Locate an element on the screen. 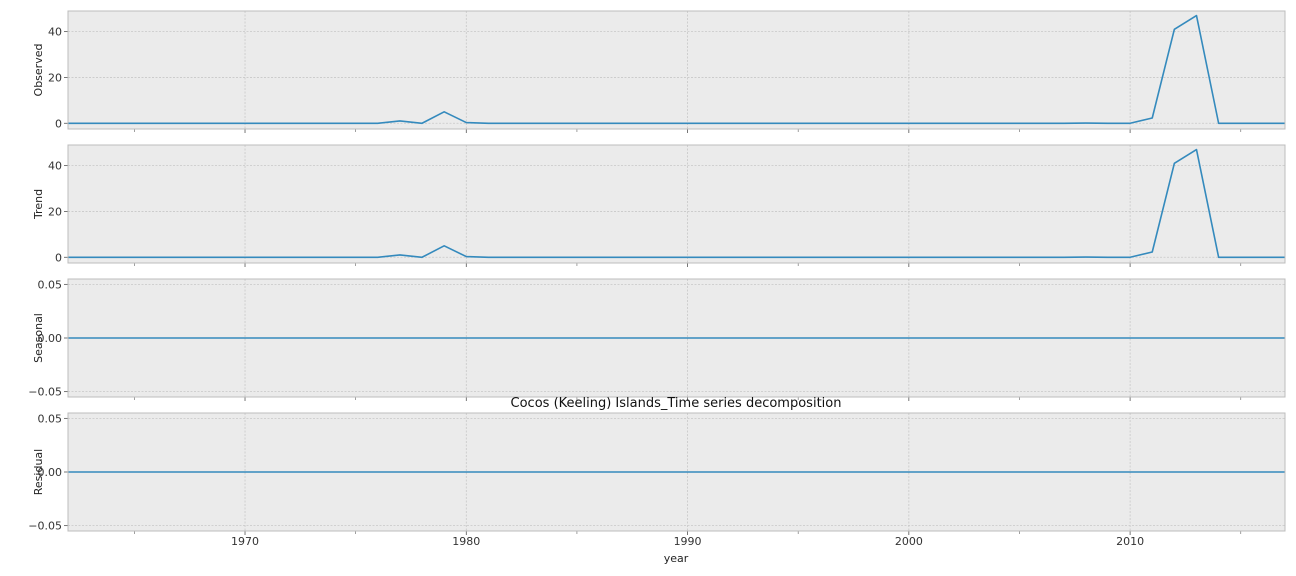  x-tick-label: 1980 is located at coordinates (466, 541).